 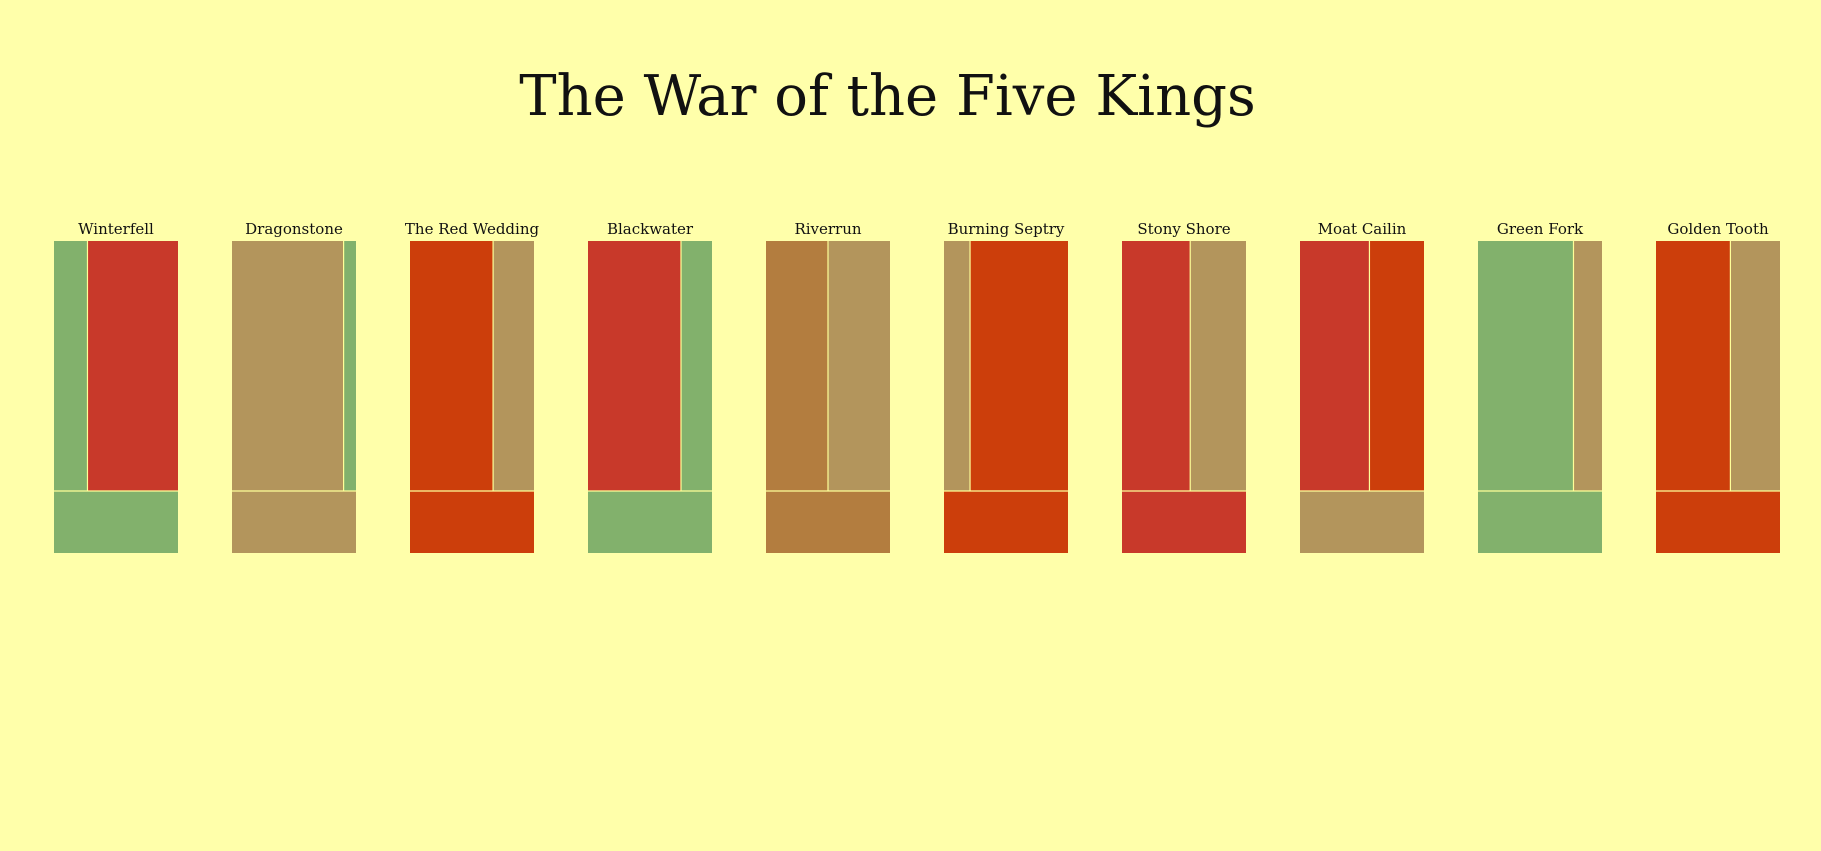 I want to click on battle-label: Dragonstone, so click(x=294, y=229).